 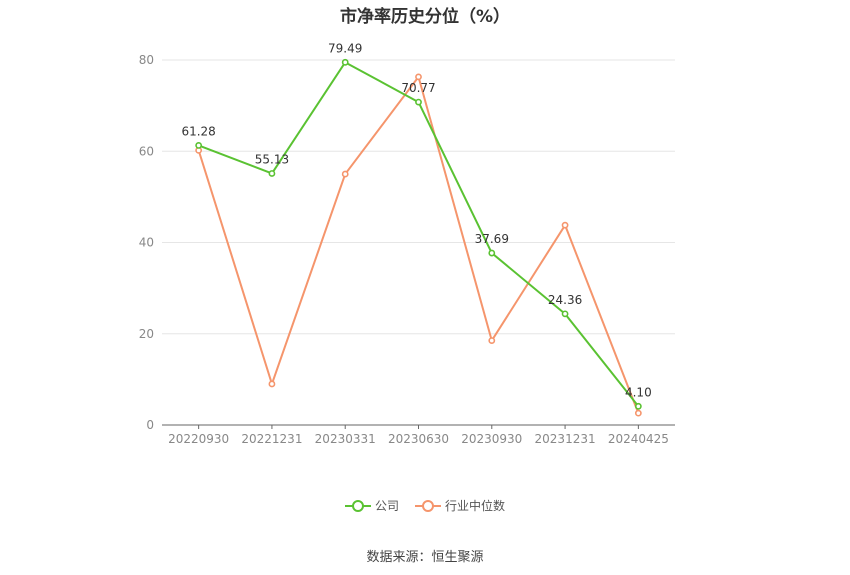 I want to click on x-tick-label: 20221231, so click(x=271, y=439).